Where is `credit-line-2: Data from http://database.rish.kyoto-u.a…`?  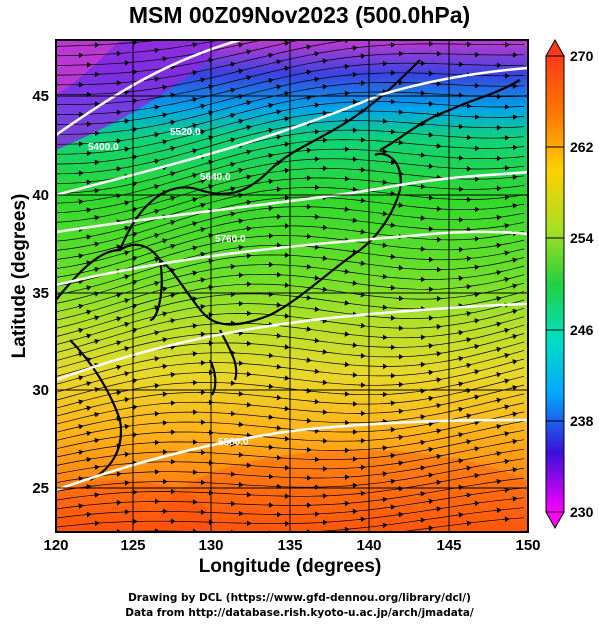
credit-line-2: Data from http://database.rish.kyoto-u.a… is located at coordinates (299, 613).